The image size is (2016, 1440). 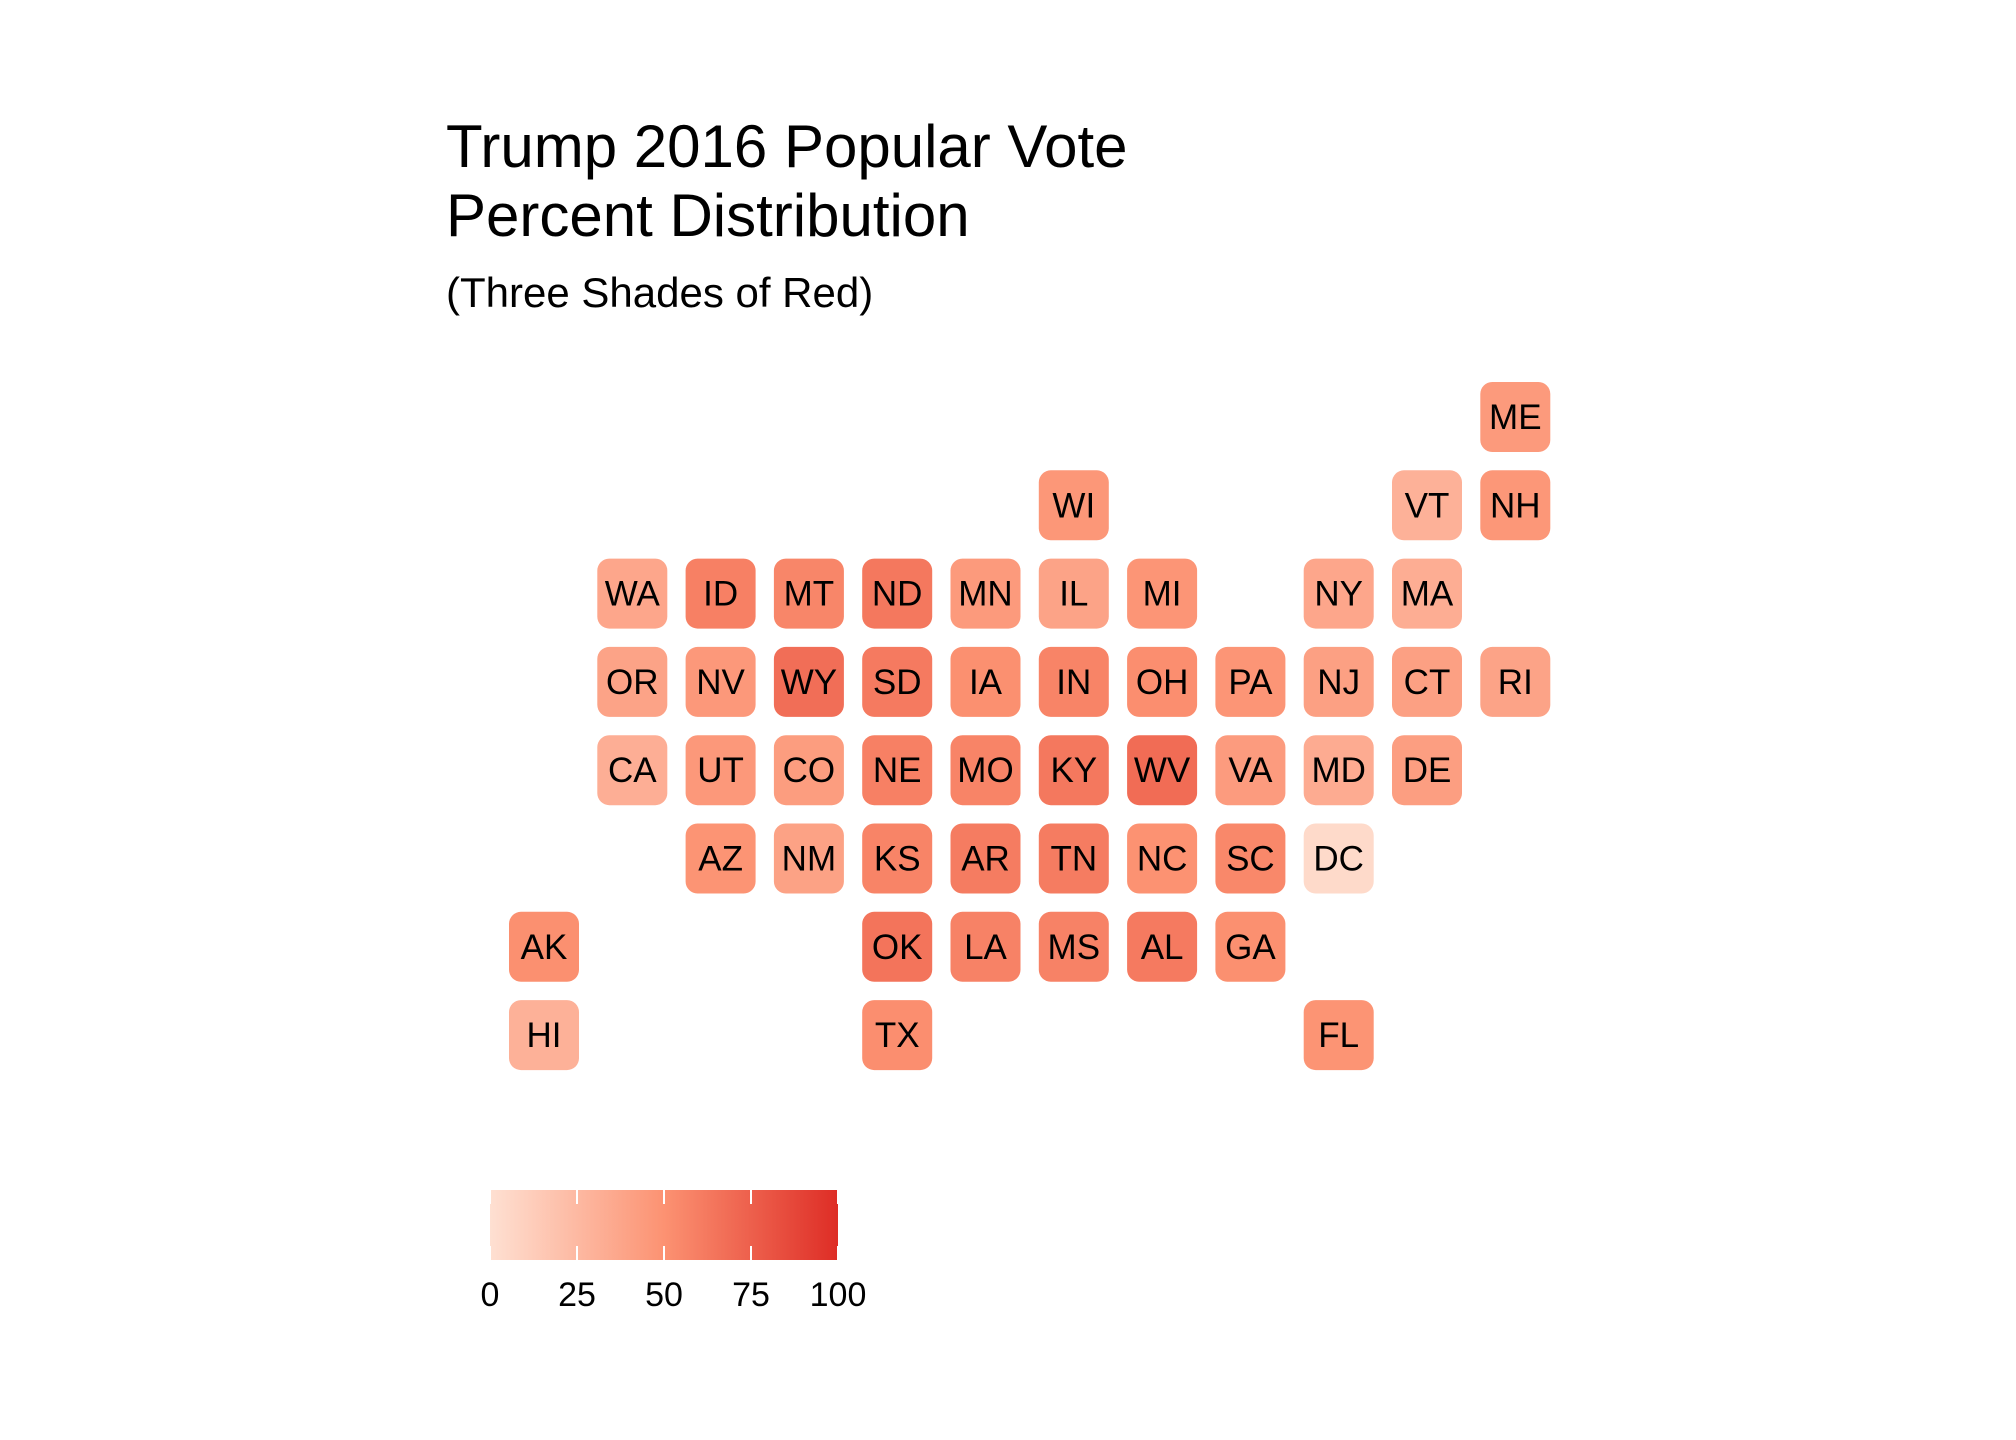 I want to click on state-tile-pa: PA, so click(x=1250, y=681).